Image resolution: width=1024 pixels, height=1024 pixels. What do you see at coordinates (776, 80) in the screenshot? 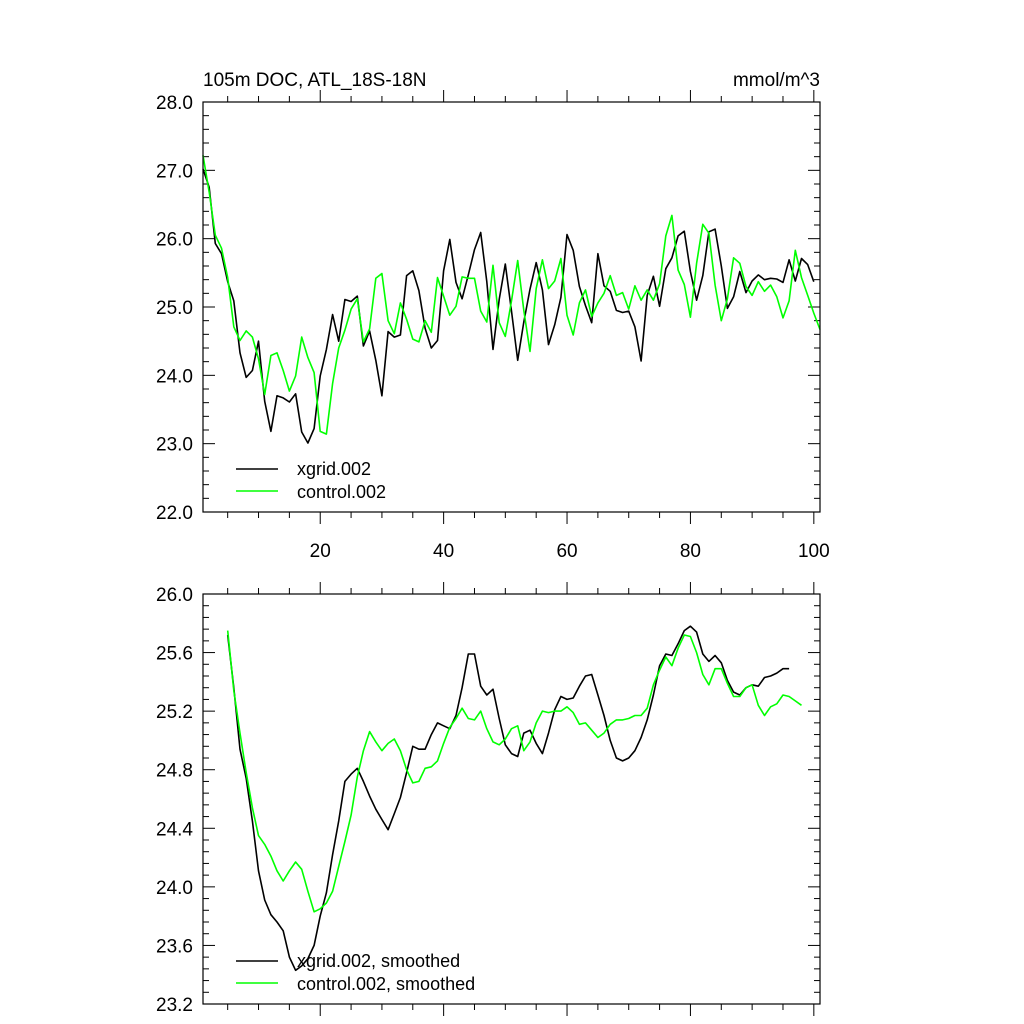
I see `units-label: mmol/m^3` at bounding box center [776, 80].